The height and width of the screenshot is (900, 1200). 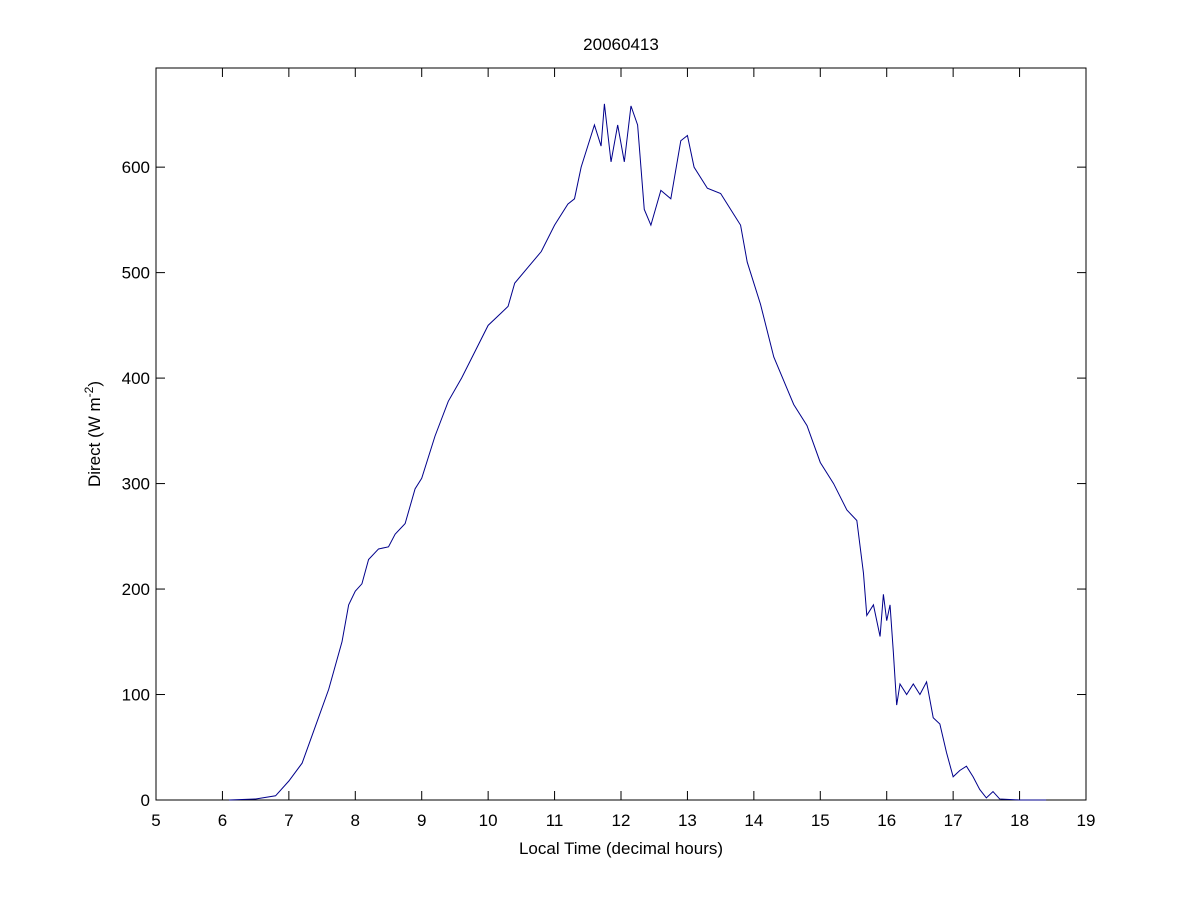 I want to click on x-tick-label: 12, so click(x=621, y=820).